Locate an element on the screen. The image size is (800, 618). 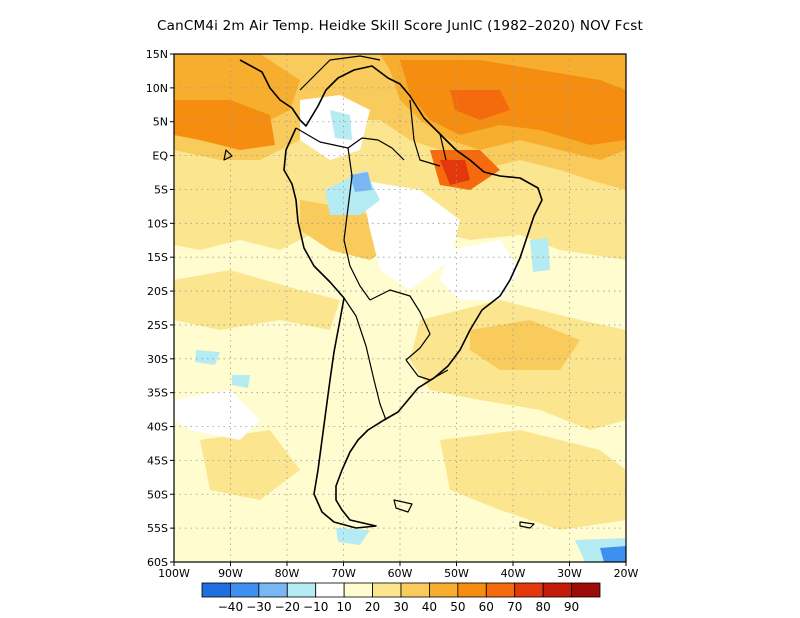
lon-tick-label: 70W is located at coordinates (343, 573).